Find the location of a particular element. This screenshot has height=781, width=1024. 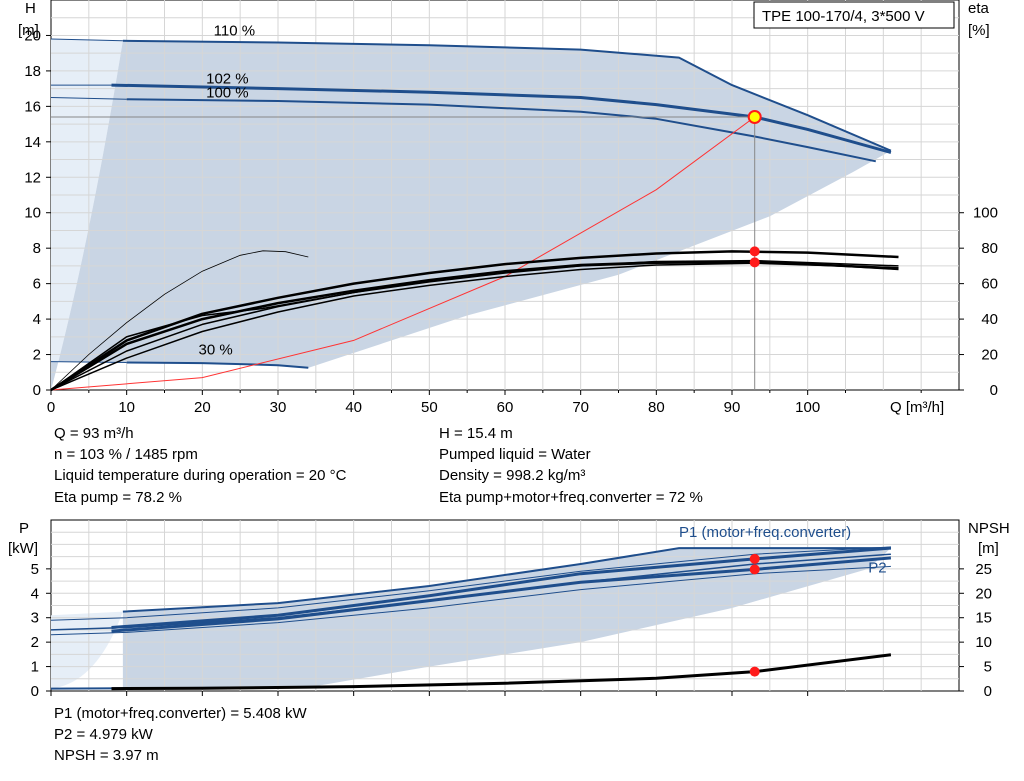

eta-tick-label: 80 is located at coordinates (989, 248).